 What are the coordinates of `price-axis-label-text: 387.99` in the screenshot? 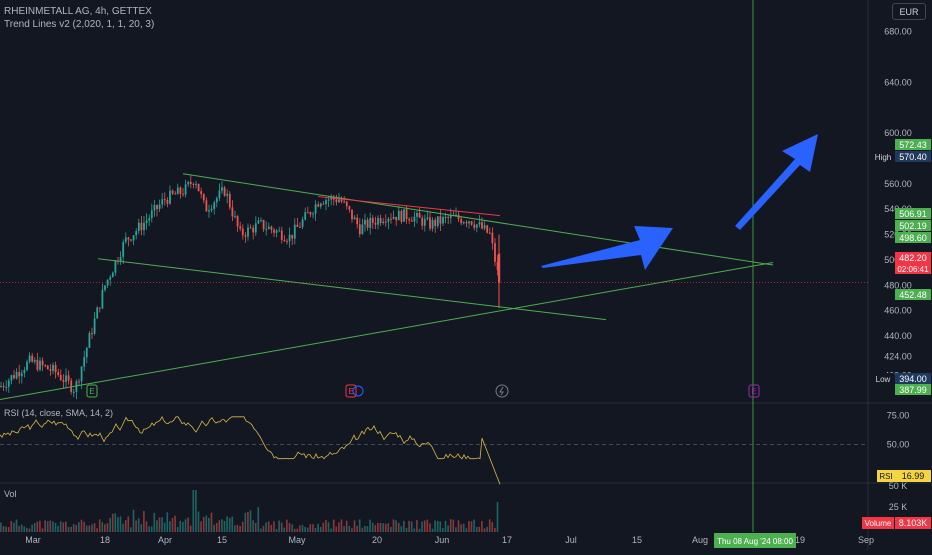 It's located at (913, 390).